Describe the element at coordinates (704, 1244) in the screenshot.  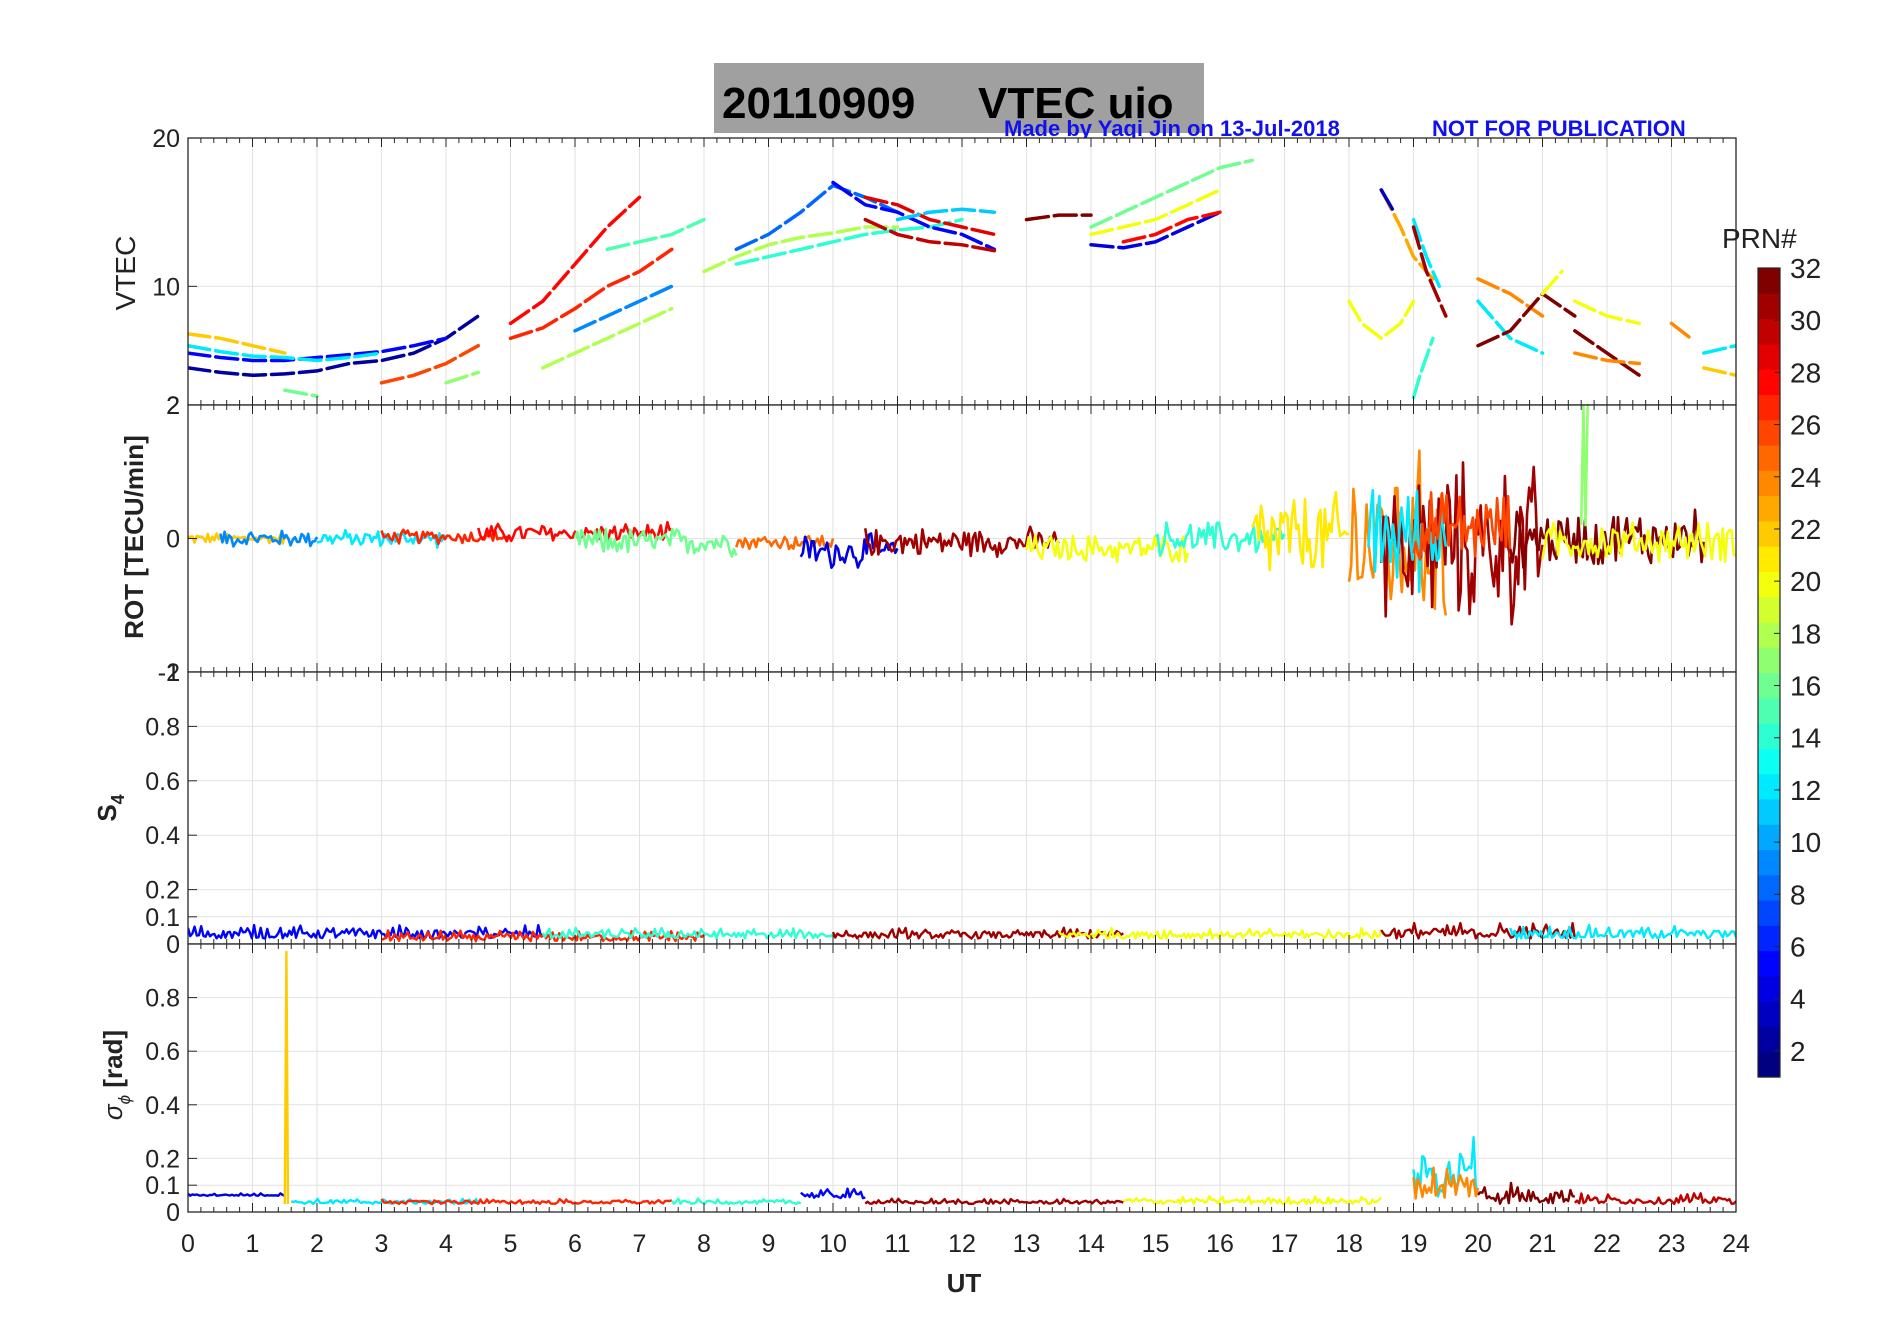
I see `x-tick-label: 8` at that location.